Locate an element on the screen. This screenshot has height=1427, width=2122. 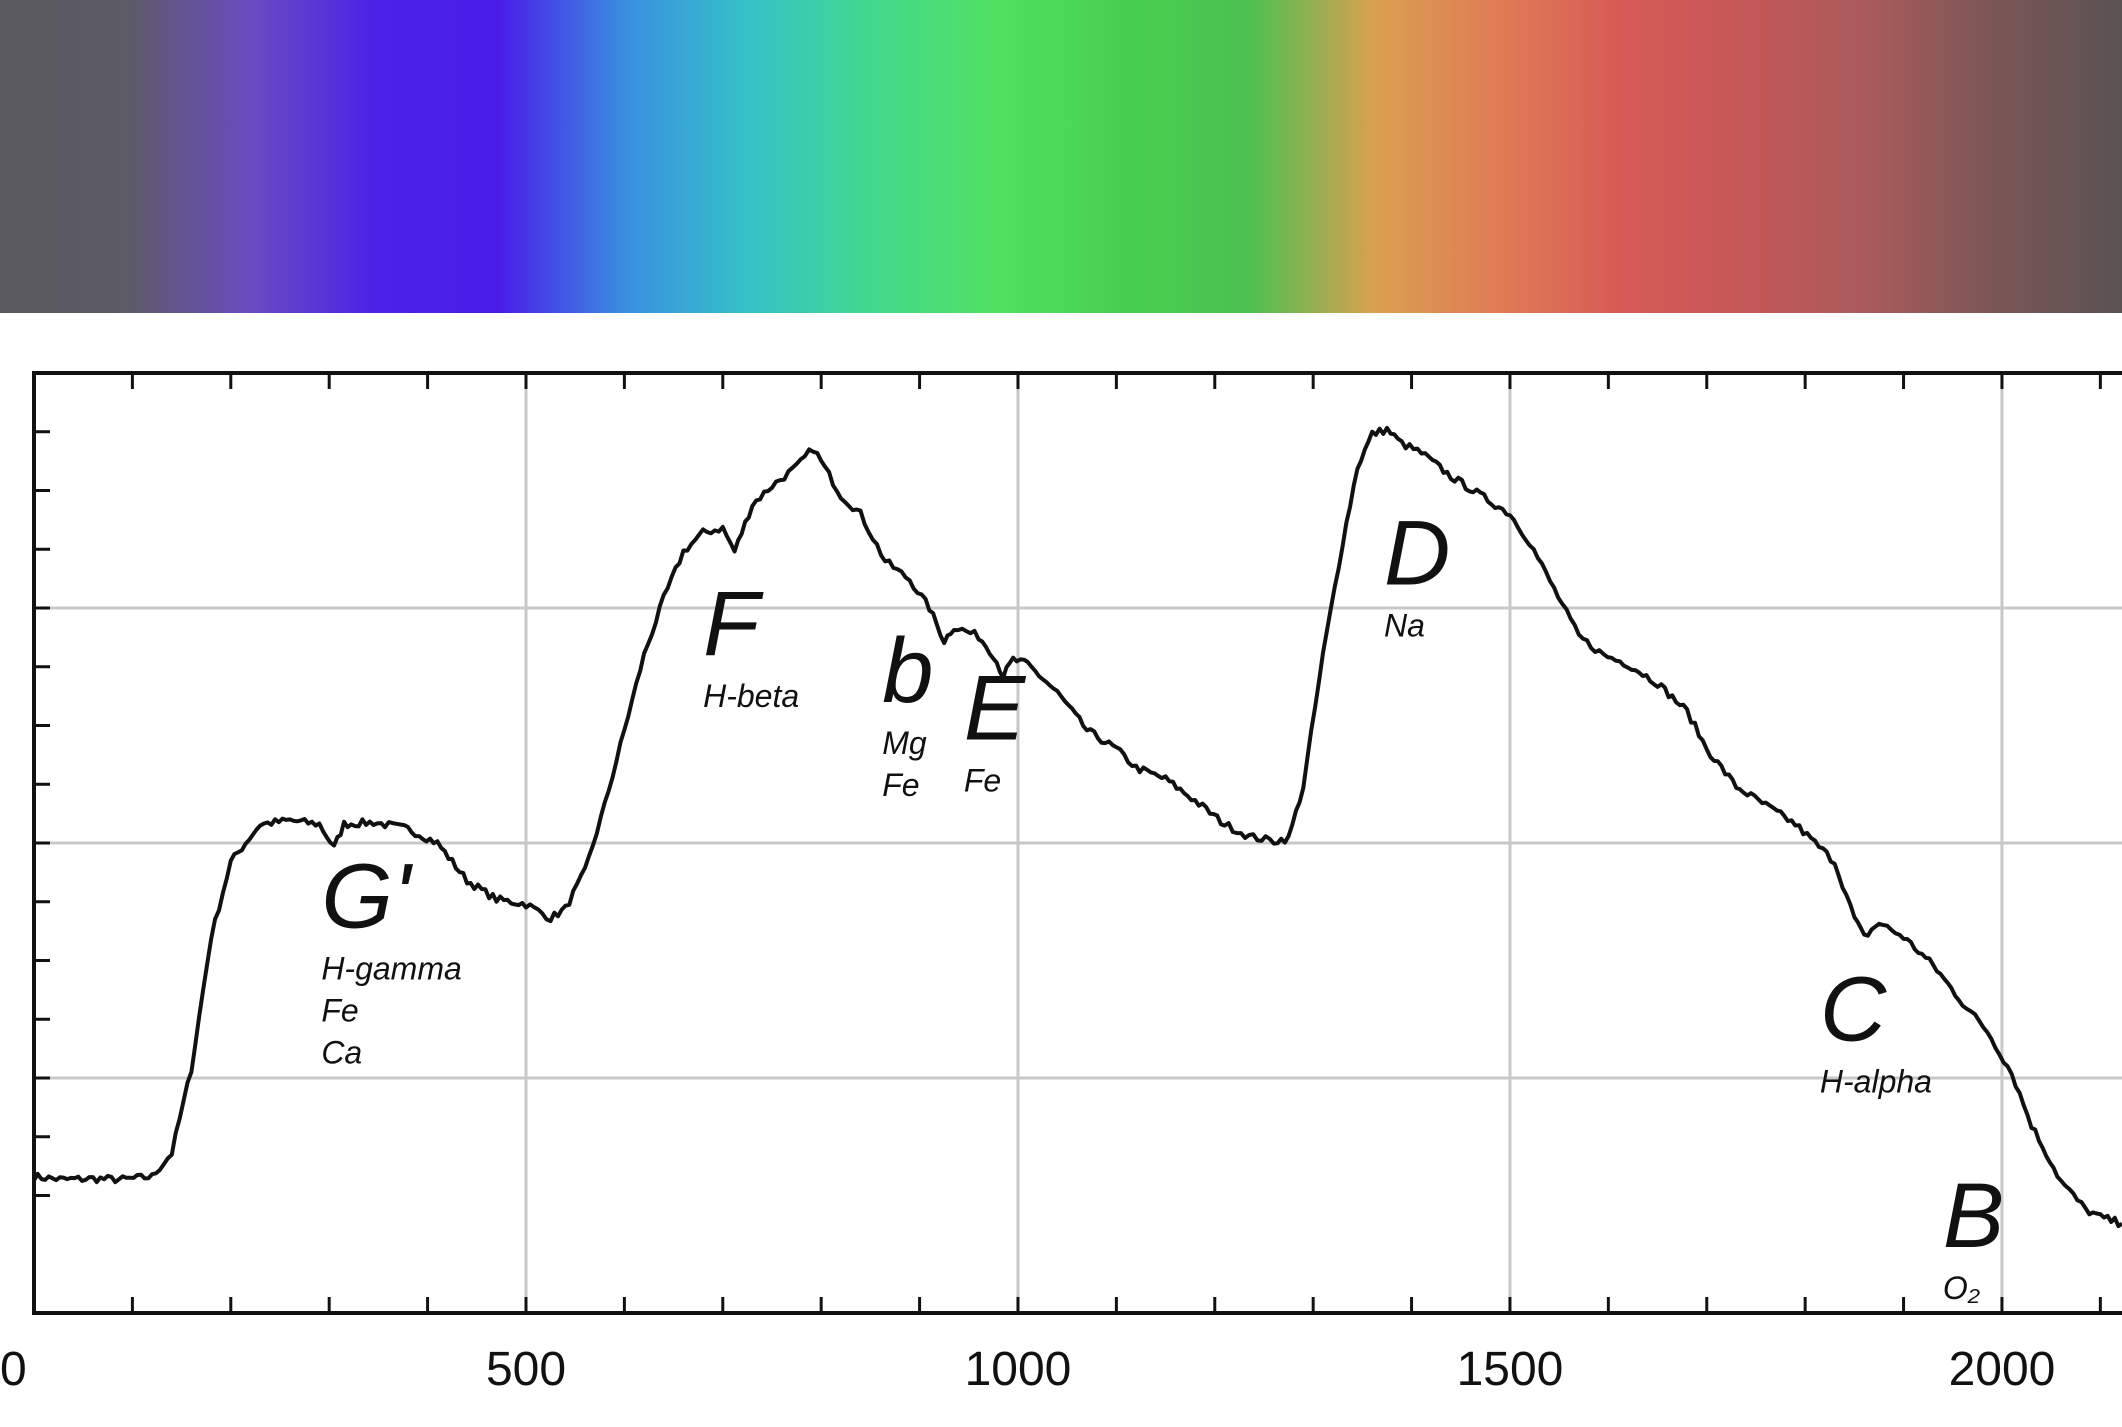
x-axis-tick-labels: 0 500 1000 1500 2000 is located at coordinates (1027, 1369).